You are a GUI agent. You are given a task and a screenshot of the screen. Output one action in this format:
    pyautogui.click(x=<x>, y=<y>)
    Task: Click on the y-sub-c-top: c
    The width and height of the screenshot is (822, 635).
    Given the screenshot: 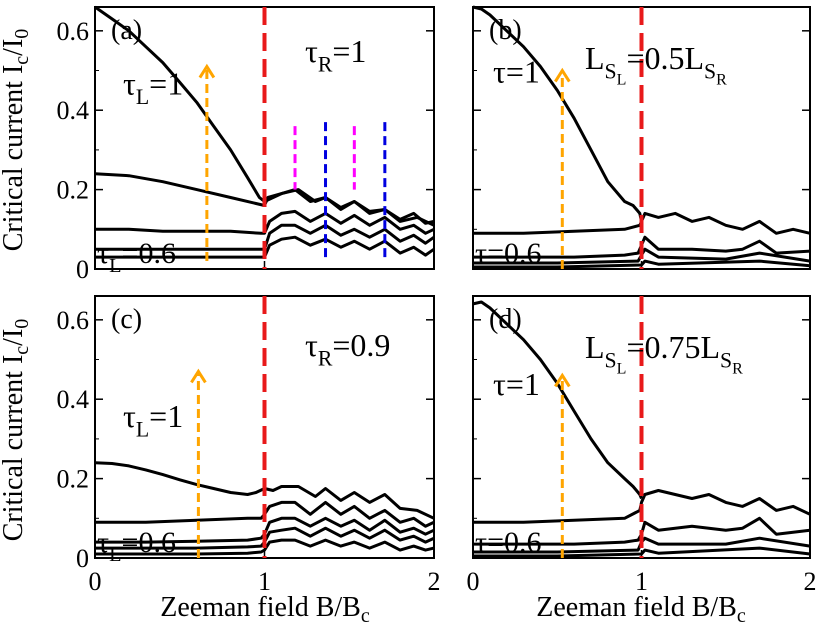 What is the action you would take?
    pyautogui.click(x=22, y=60)
    